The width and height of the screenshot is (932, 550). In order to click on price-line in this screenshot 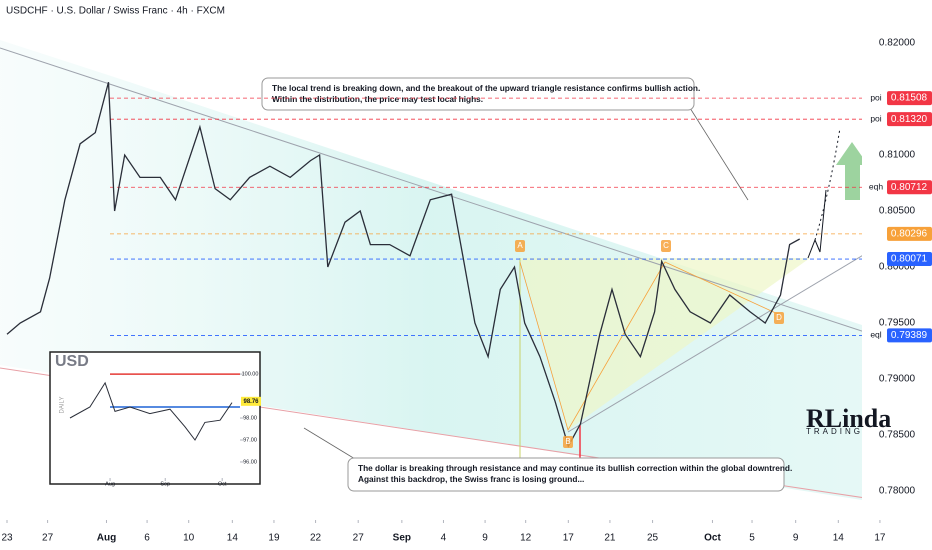, I will do `click(151, 411)`.